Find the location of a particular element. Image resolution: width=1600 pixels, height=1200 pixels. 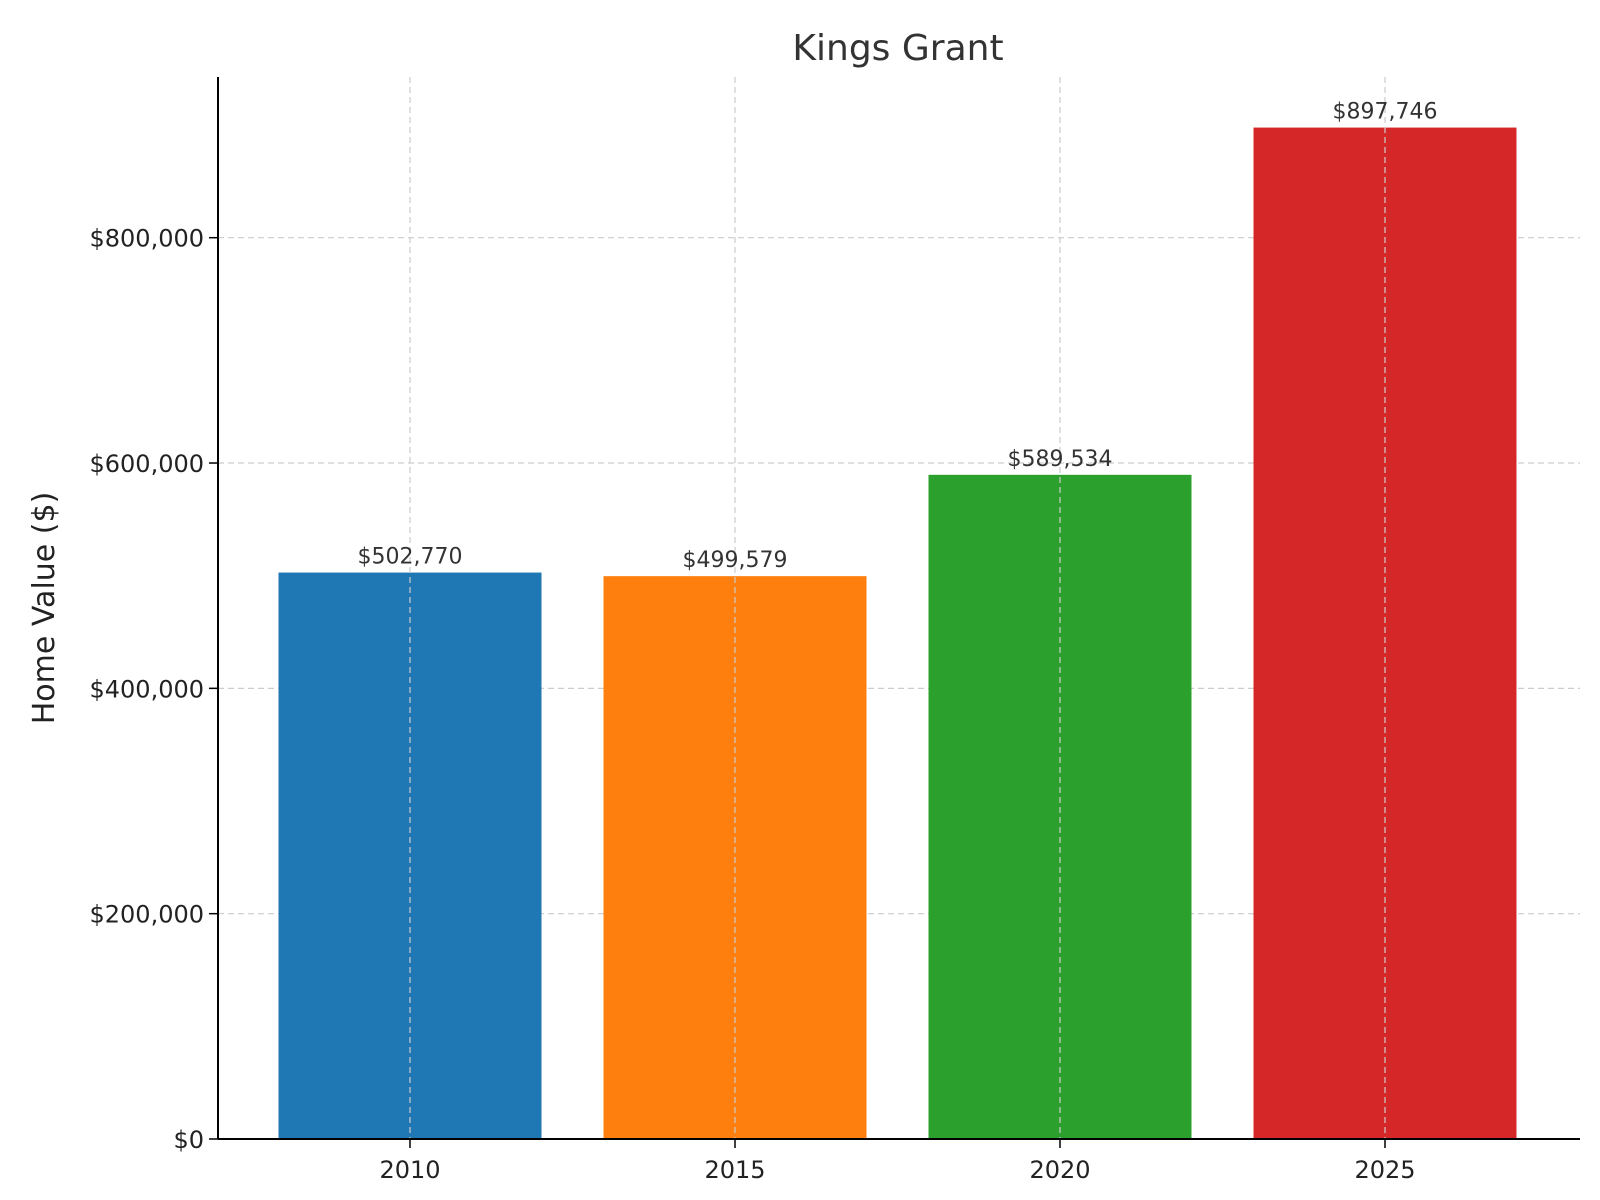

y-tick-label: $400,000 is located at coordinates (146, 689).